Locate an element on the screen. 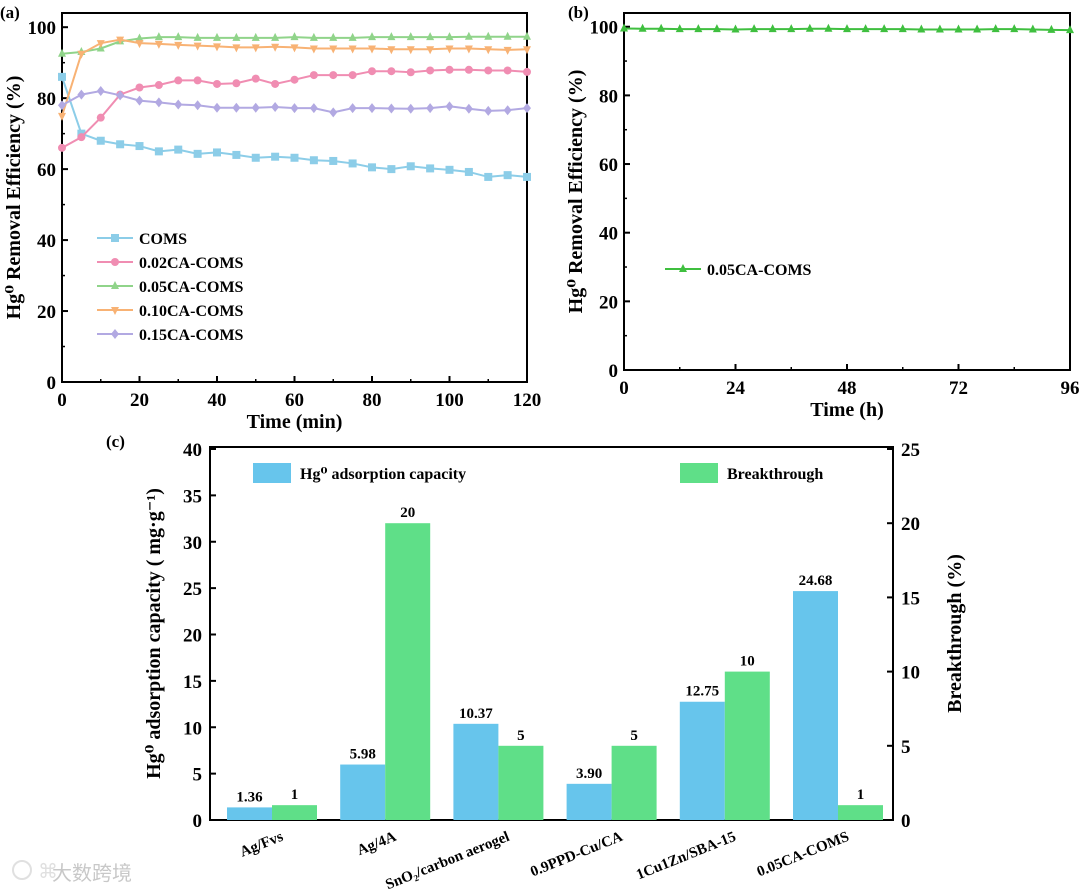 This screenshot has height=891, width=1080. data-label-capacity: 24.68 is located at coordinates (816, 581).